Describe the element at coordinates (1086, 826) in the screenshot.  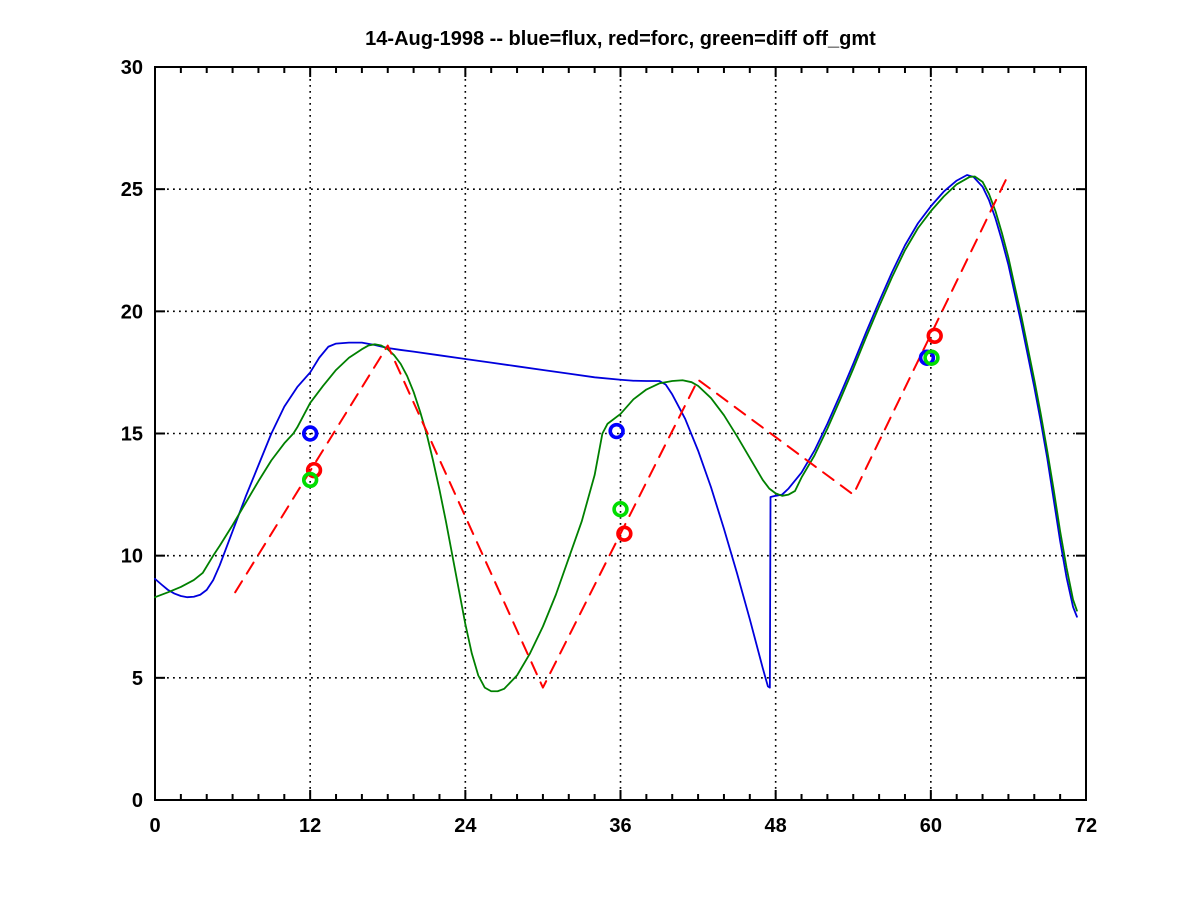
I see `x-tick-label: 72` at that location.